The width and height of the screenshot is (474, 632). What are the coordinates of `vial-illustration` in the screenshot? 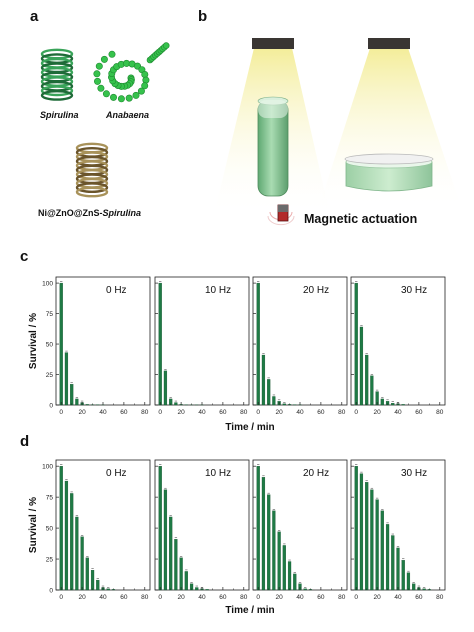 It's located at (273, 146).